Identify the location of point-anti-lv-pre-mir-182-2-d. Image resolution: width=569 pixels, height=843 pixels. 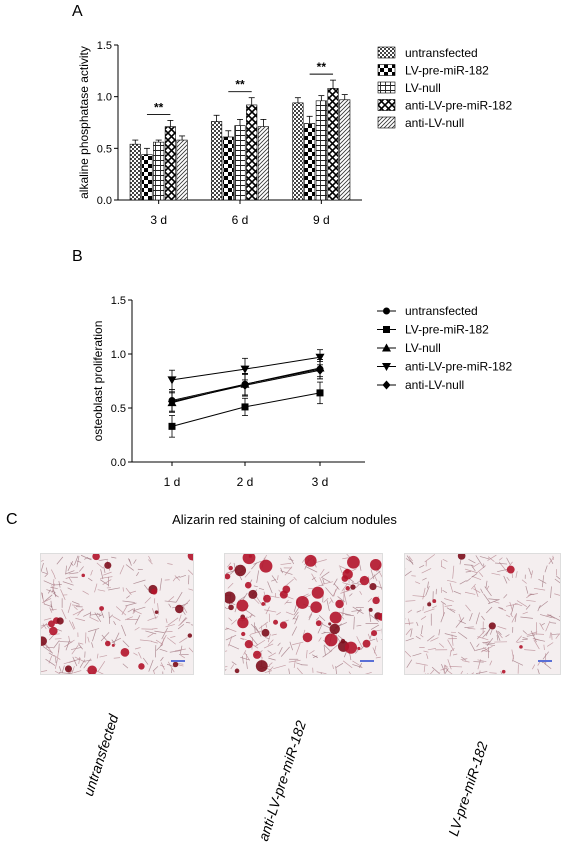
(245, 369).